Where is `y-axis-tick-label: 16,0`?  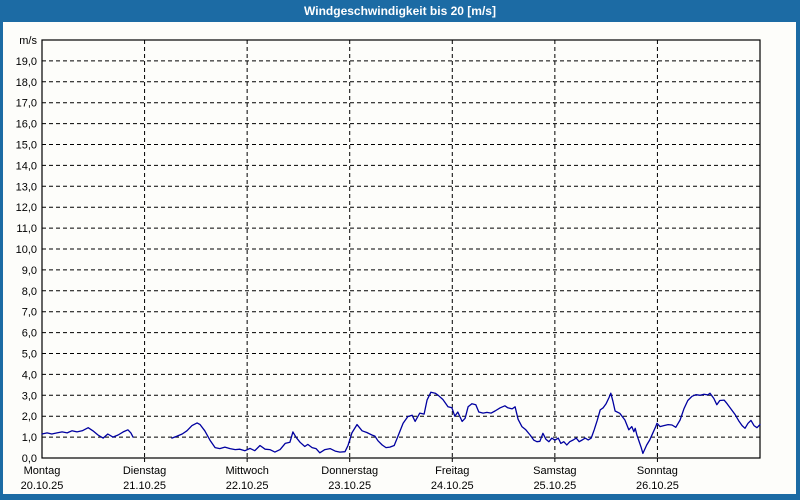
y-axis-tick-label: 16,0 is located at coordinates (26, 125).